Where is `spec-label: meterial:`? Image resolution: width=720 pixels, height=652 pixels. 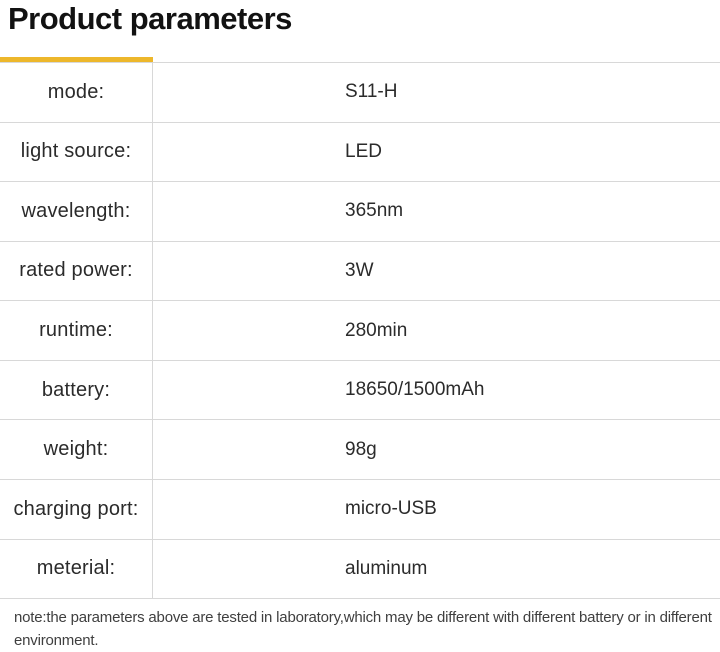
spec-label: meterial: is located at coordinates (76, 569).